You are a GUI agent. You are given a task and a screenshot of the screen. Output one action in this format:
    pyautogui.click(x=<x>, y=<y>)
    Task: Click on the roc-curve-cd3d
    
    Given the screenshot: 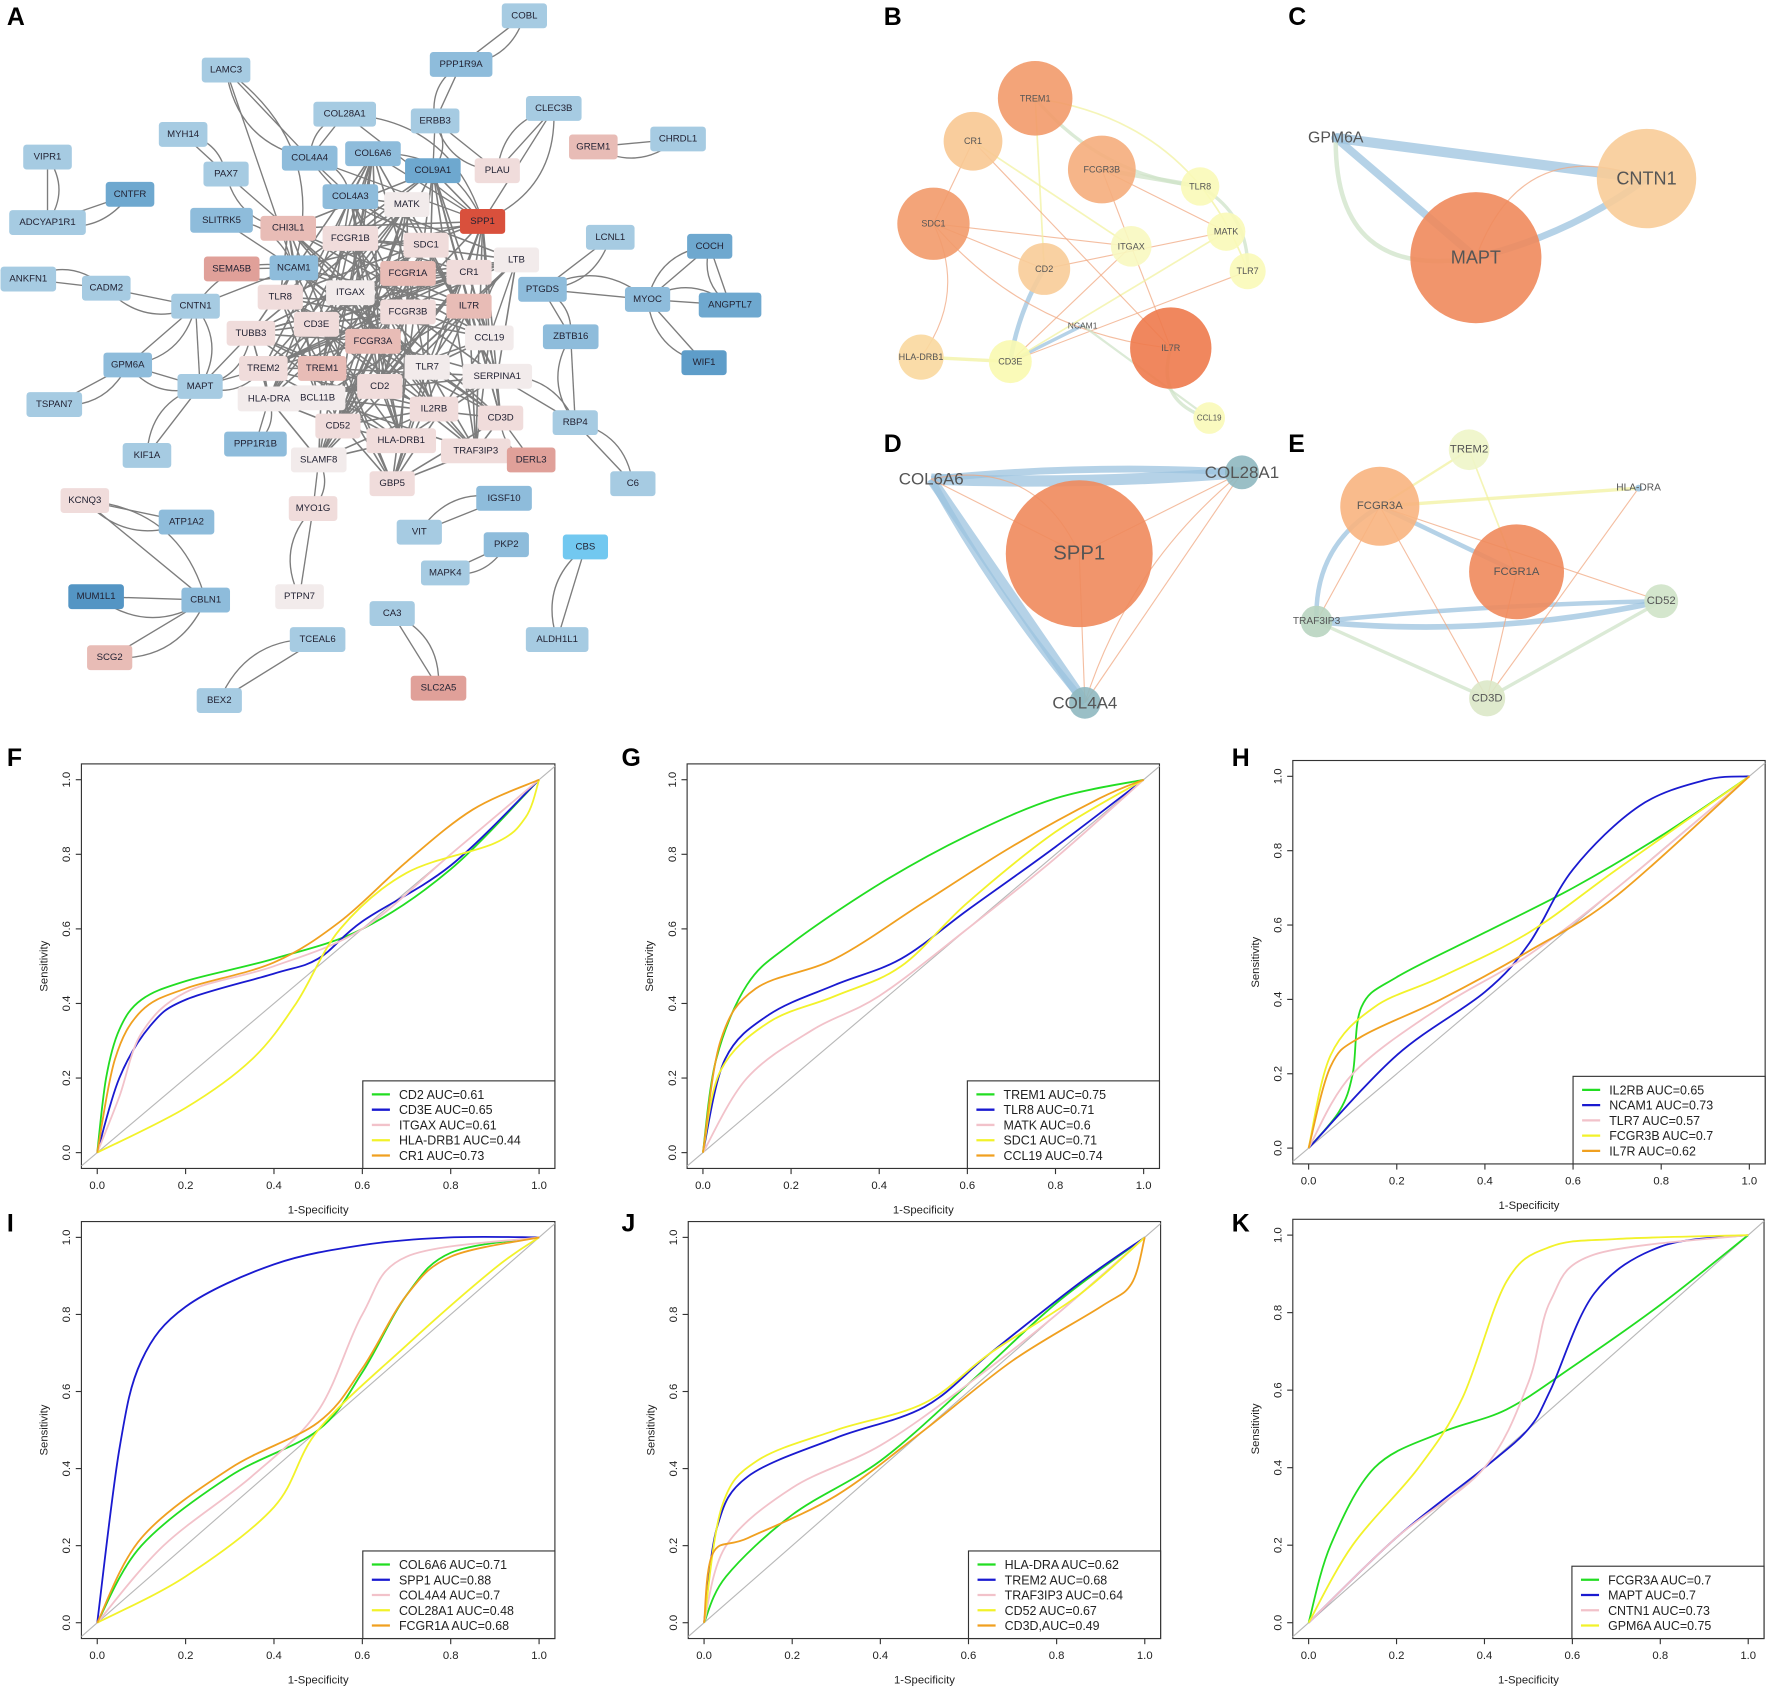 What is the action you would take?
    pyautogui.click(x=924, y=1430)
    